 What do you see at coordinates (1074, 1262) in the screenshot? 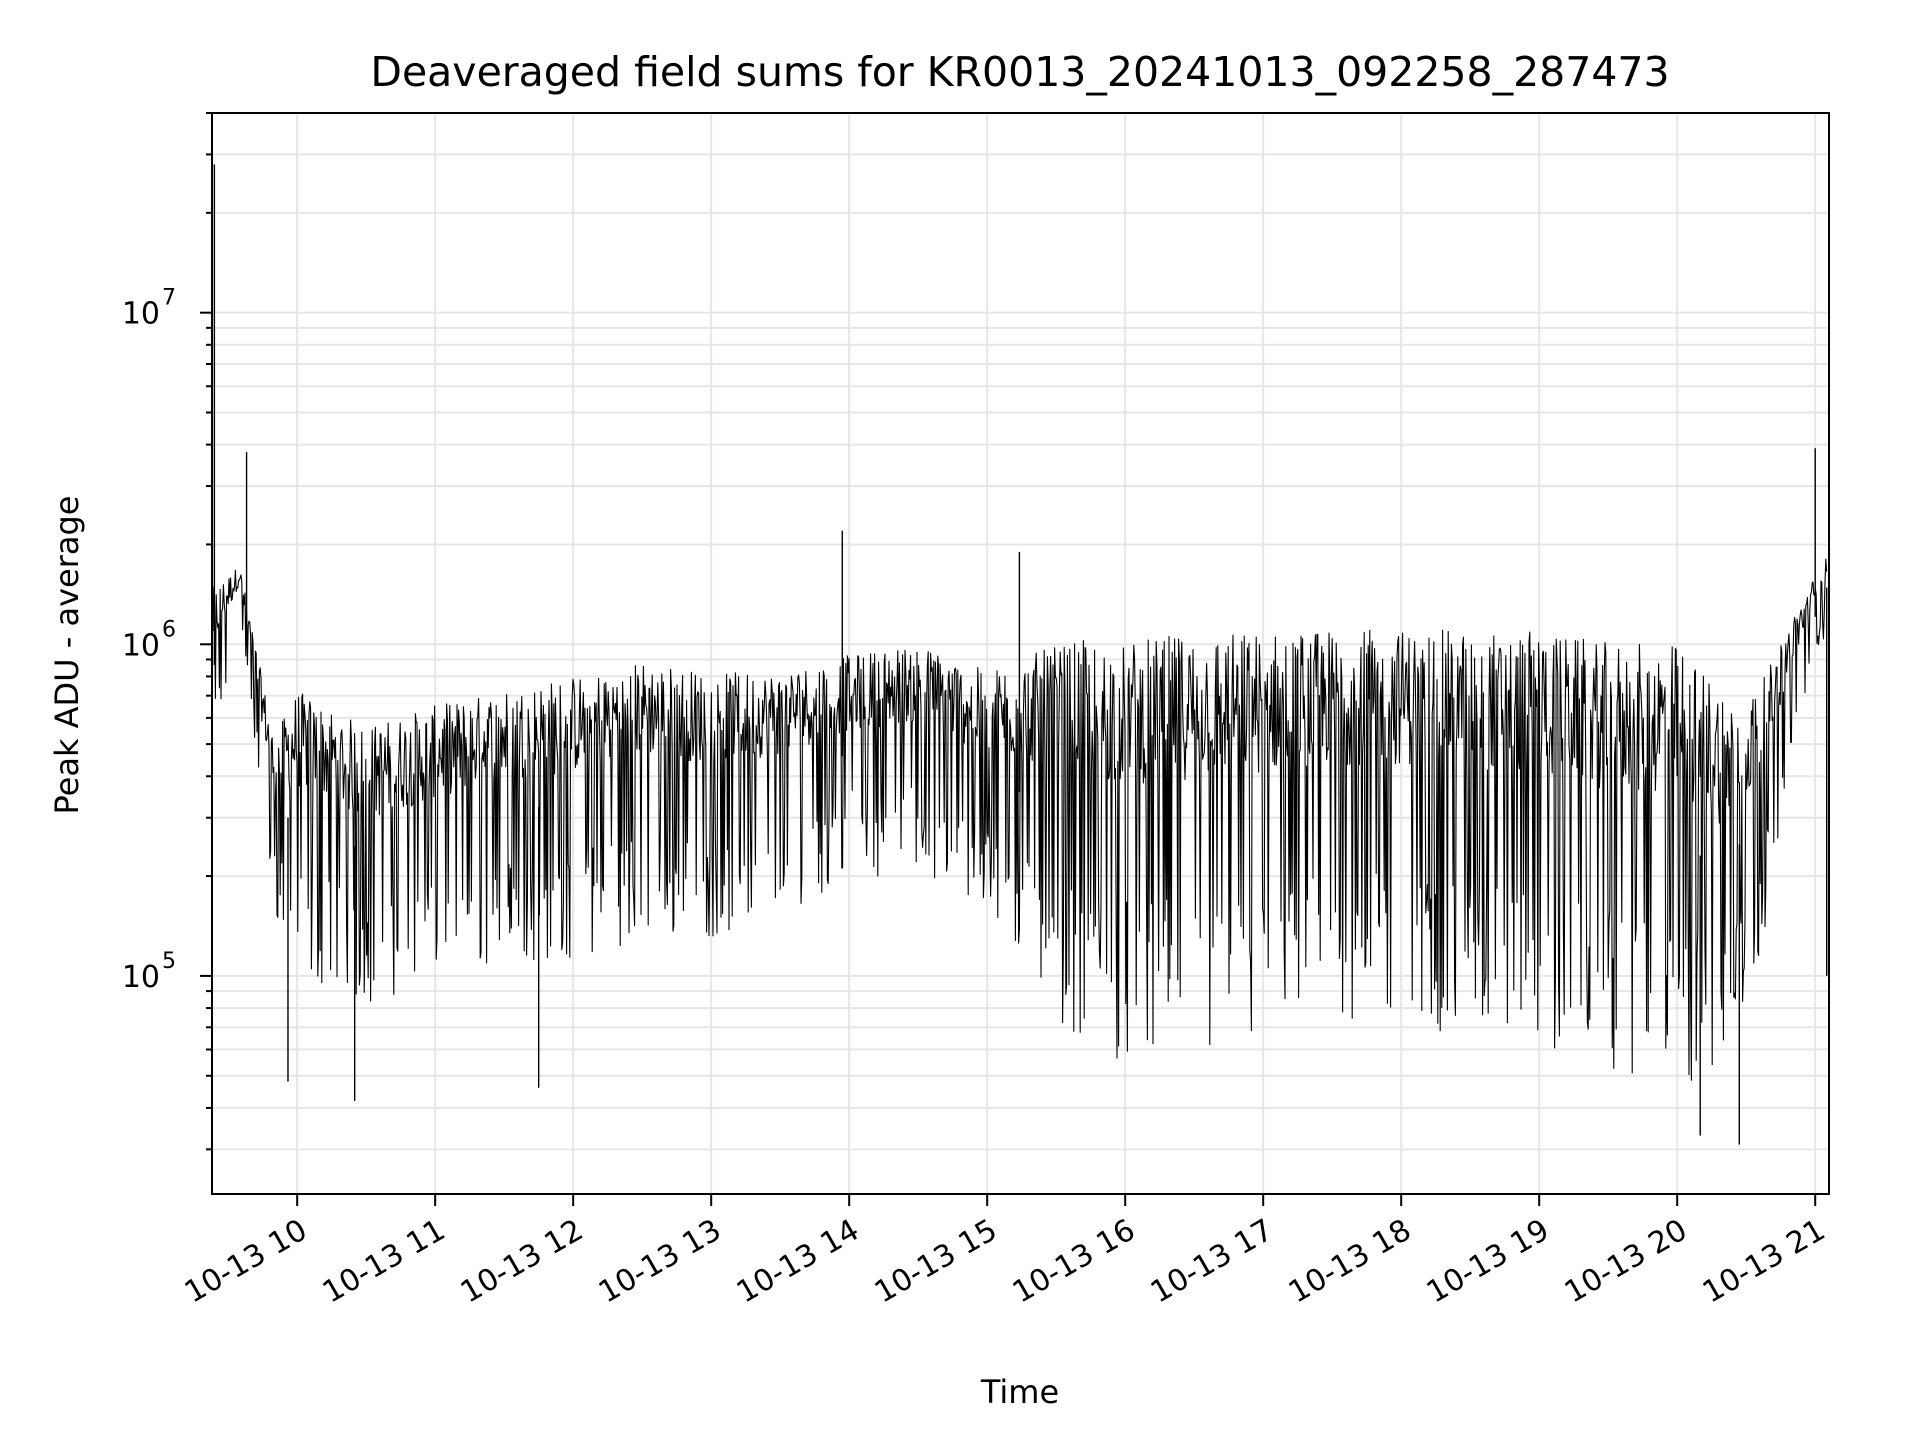
I see `x-tick-label: 10-13 16` at bounding box center [1074, 1262].